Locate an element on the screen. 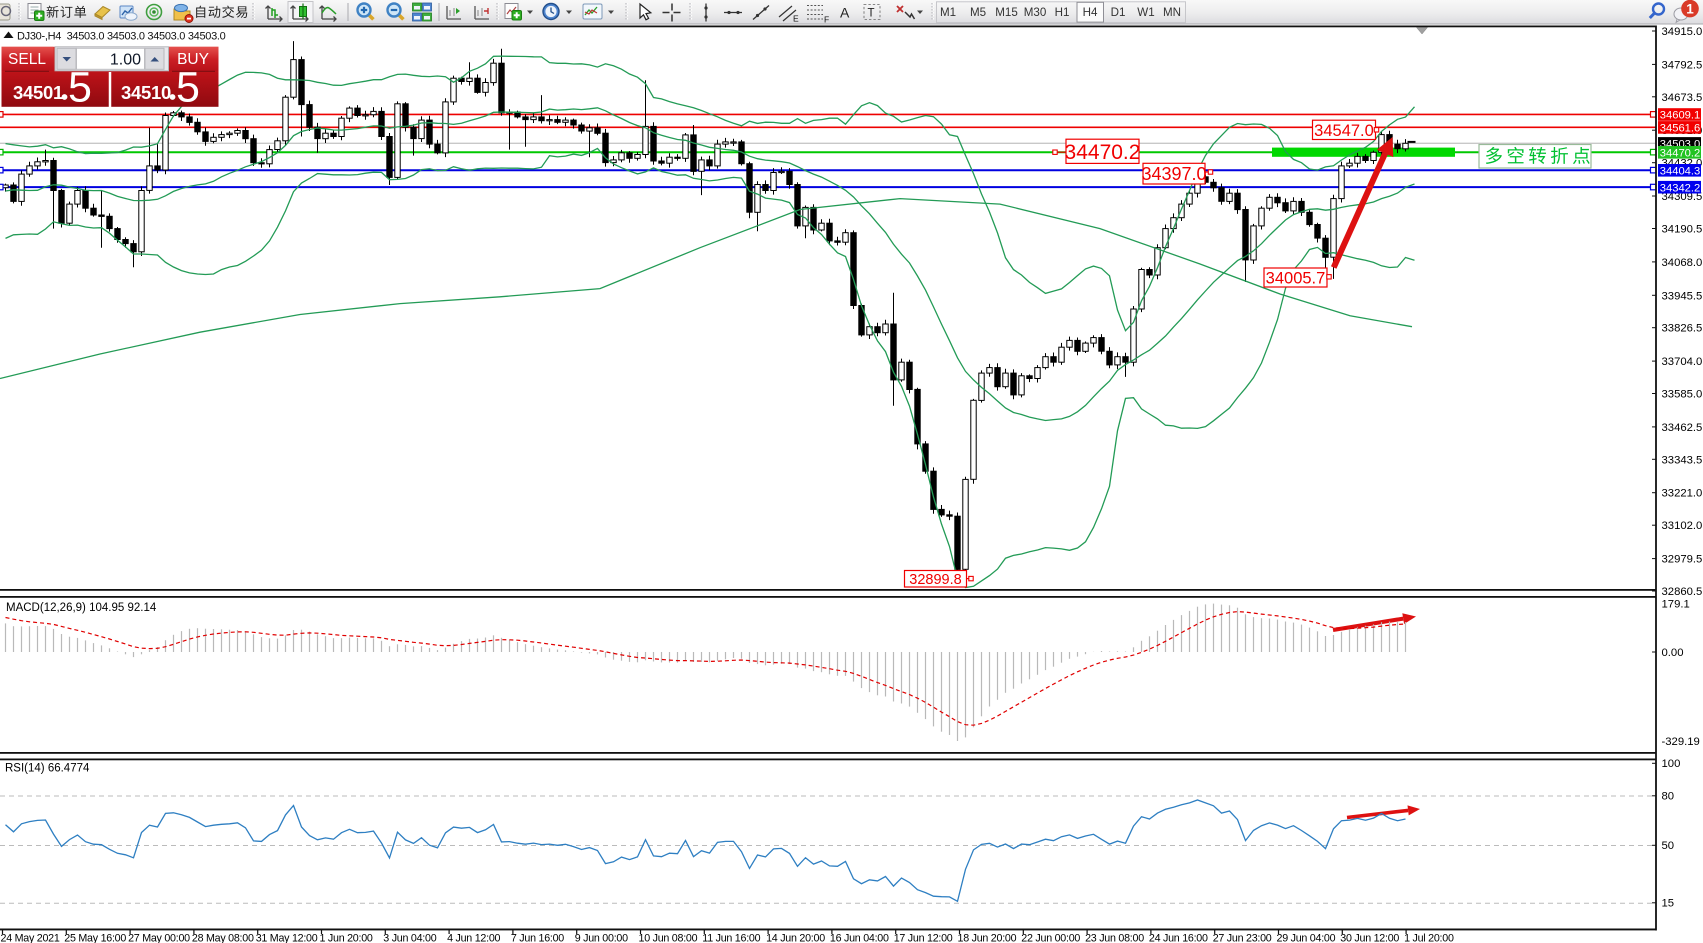 This screenshot has width=1703, height=943. svg-text: 32899.8 is located at coordinates (935, 580).